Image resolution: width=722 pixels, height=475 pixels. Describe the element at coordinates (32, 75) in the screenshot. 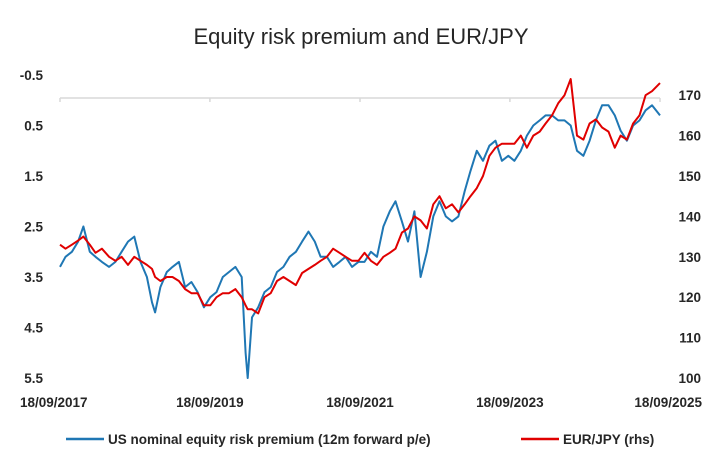

I see `y-left-tick-label: -0.5` at that location.